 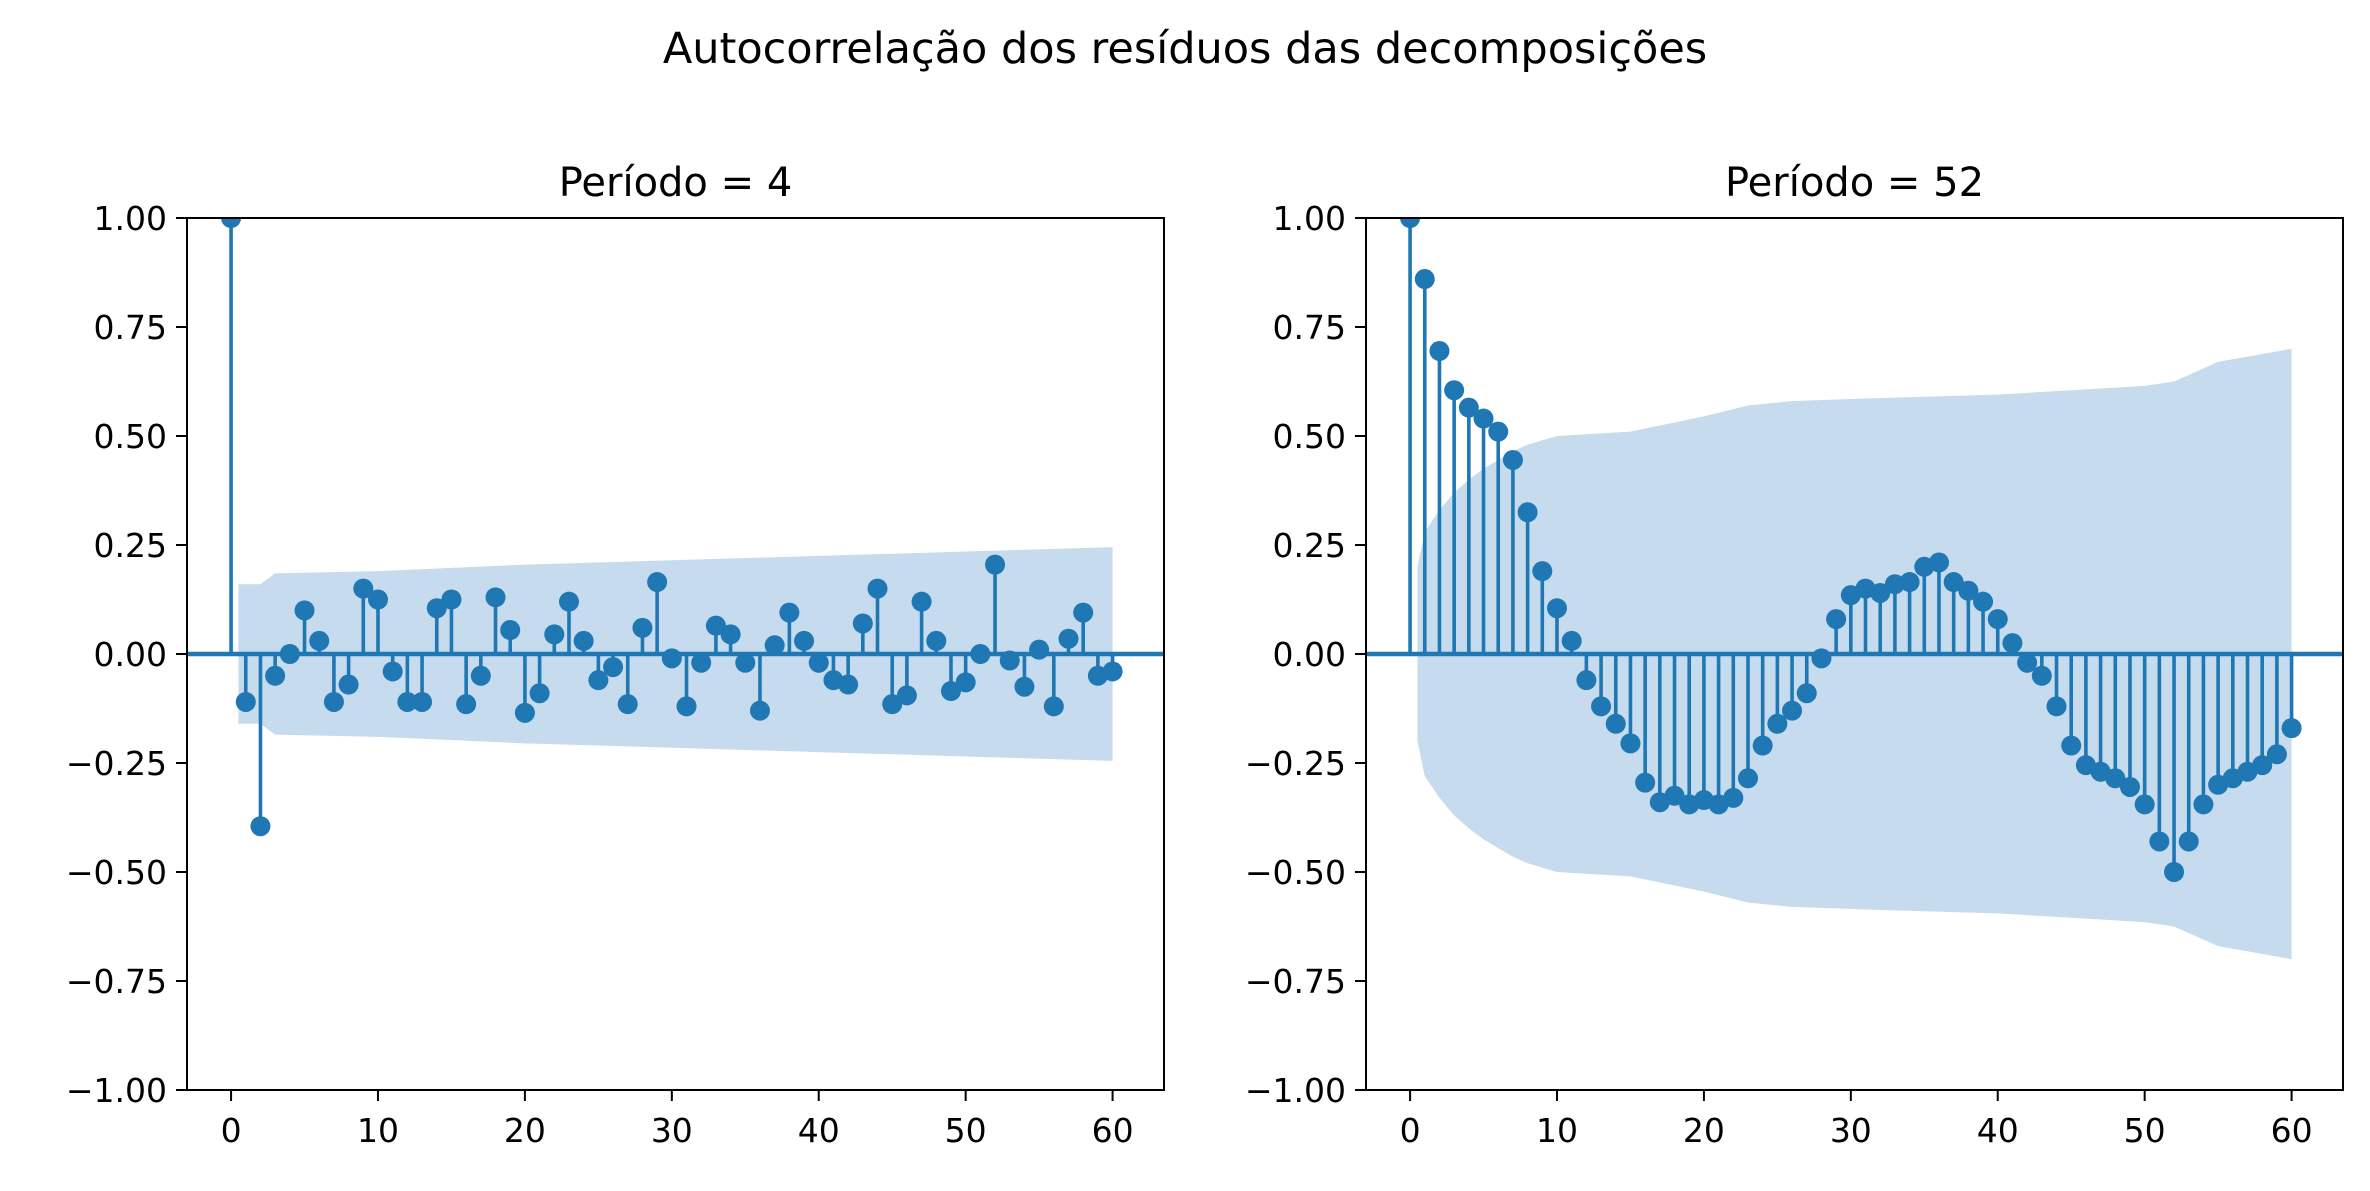 I want to click on y-tick-label: −1.00, so click(x=1295, y=1090).